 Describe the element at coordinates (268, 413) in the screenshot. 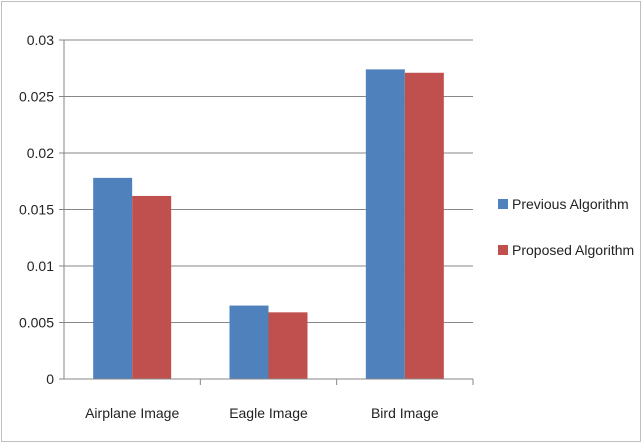

I see `x-tick-label-2: Eagle Image` at that location.